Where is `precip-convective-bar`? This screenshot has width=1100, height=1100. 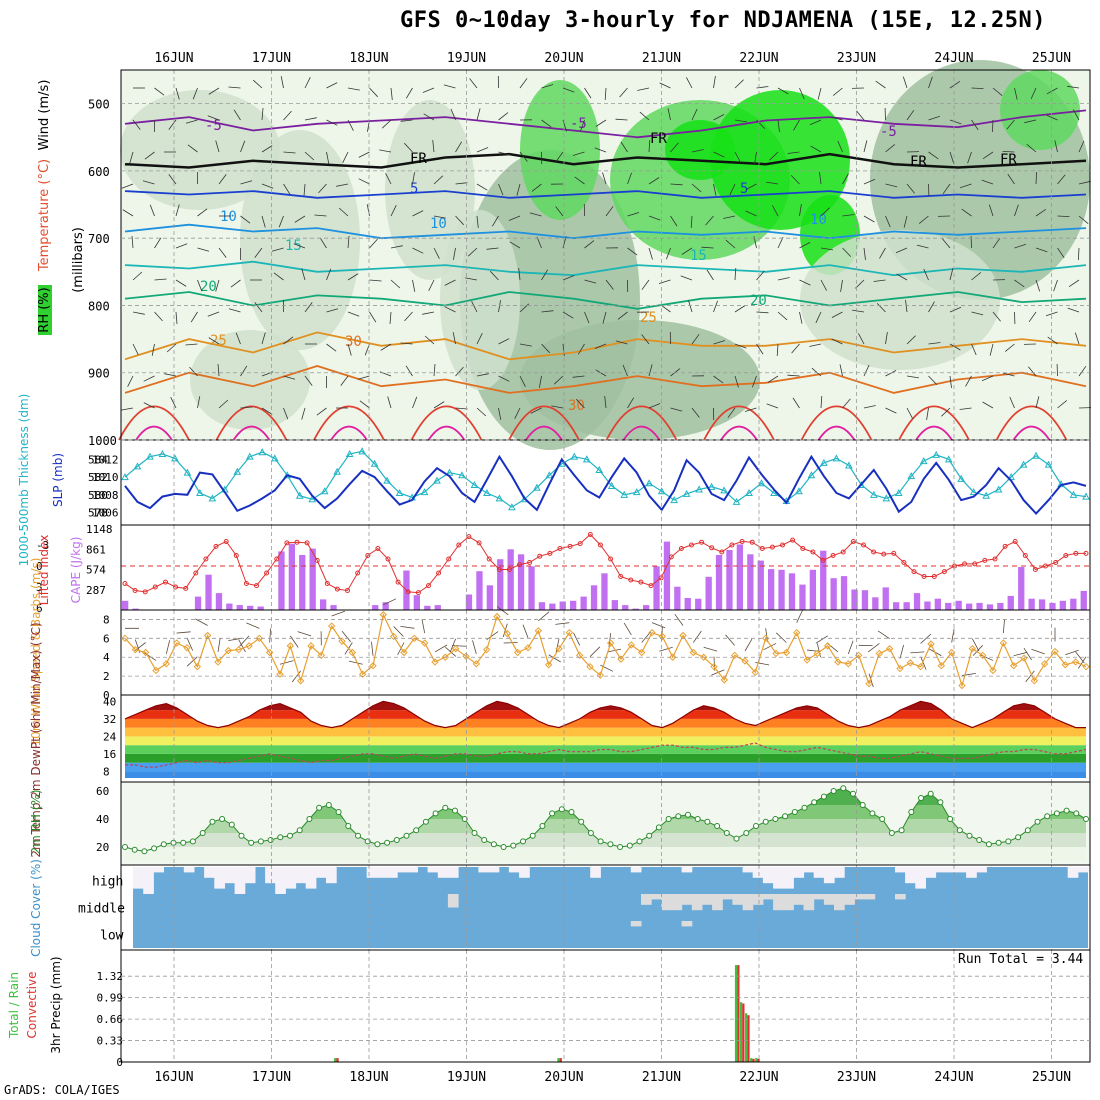 precip-convective-bar is located at coordinates (738, 1013).